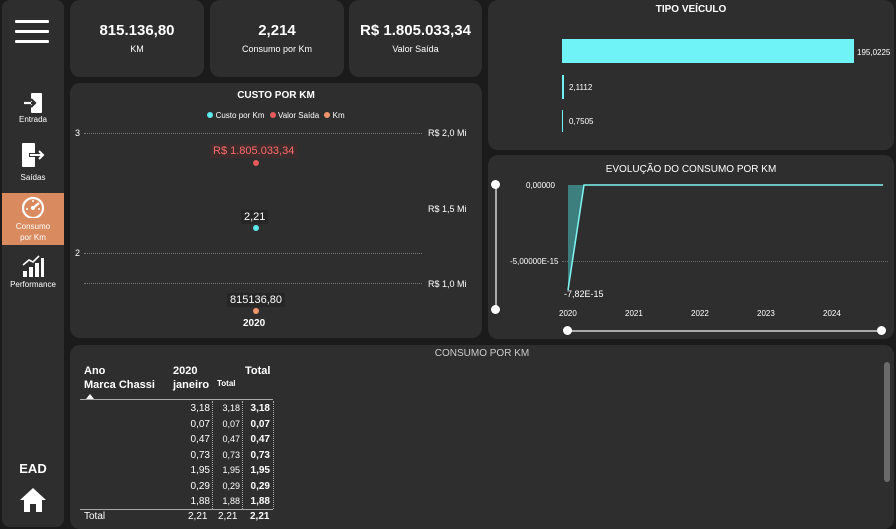 The image size is (896, 529). I want to click on legend-item: Km, so click(338, 115).